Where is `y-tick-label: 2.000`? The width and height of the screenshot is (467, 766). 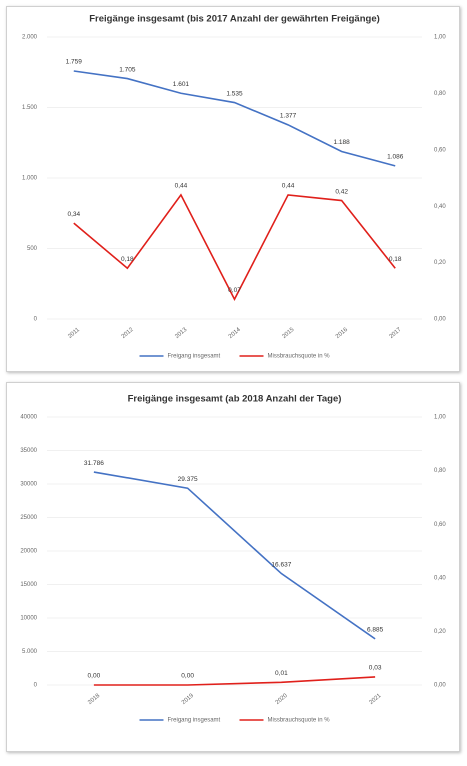 y-tick-label: 2.000 is located at coordinates (30, 38).